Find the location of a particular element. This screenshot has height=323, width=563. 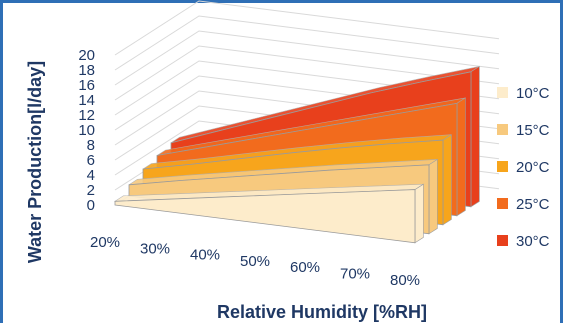

y-tick-label: 14 is located at coordinates (86, 100).